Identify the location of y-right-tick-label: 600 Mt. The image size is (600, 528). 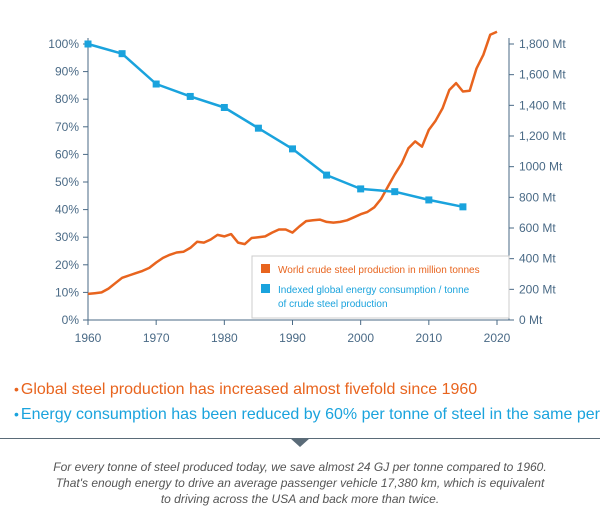
(537, 228).